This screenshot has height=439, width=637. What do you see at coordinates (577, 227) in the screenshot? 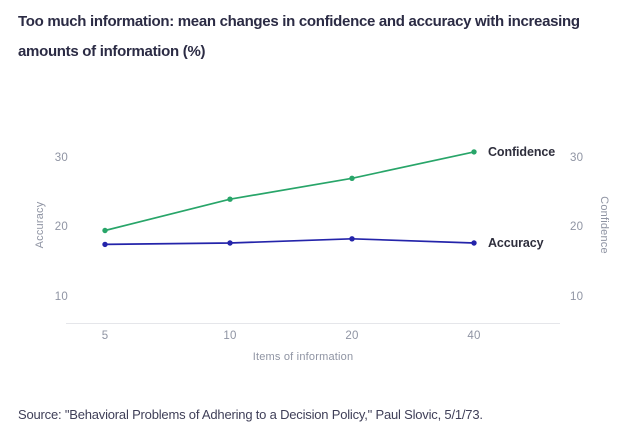
I see `right-ytick-20: 20` at bounding box center [577, 227].